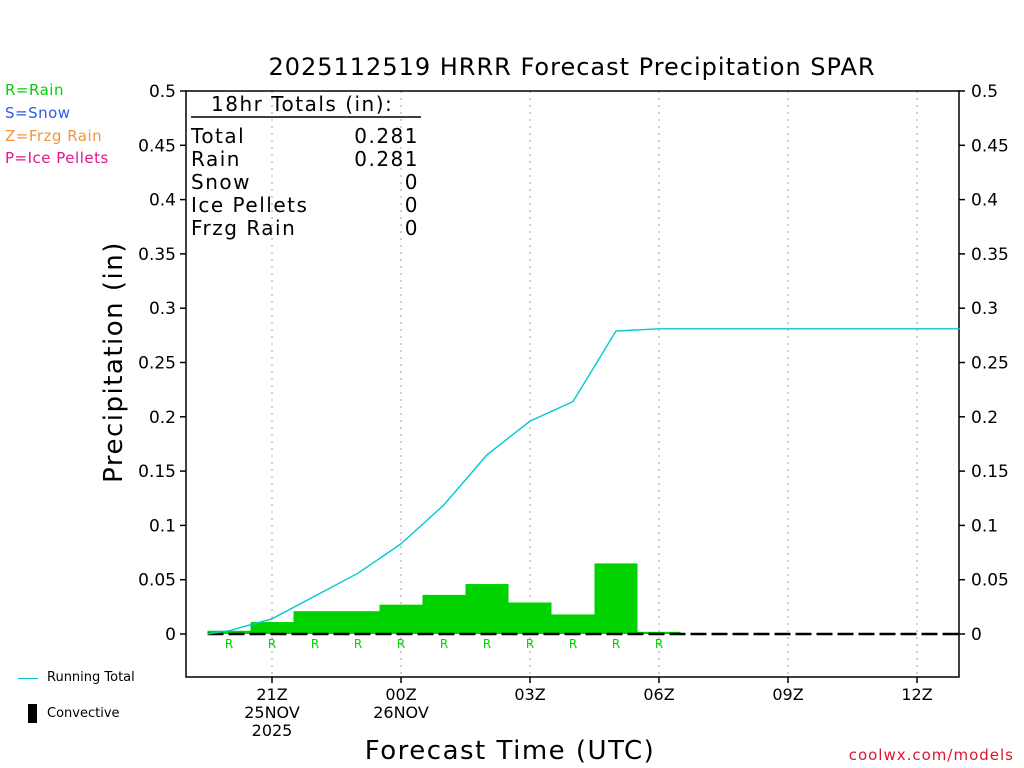  Describe the element at coordinates (976, 635) in the screenshot. I see `y-tick-label-right: 0` at that location.